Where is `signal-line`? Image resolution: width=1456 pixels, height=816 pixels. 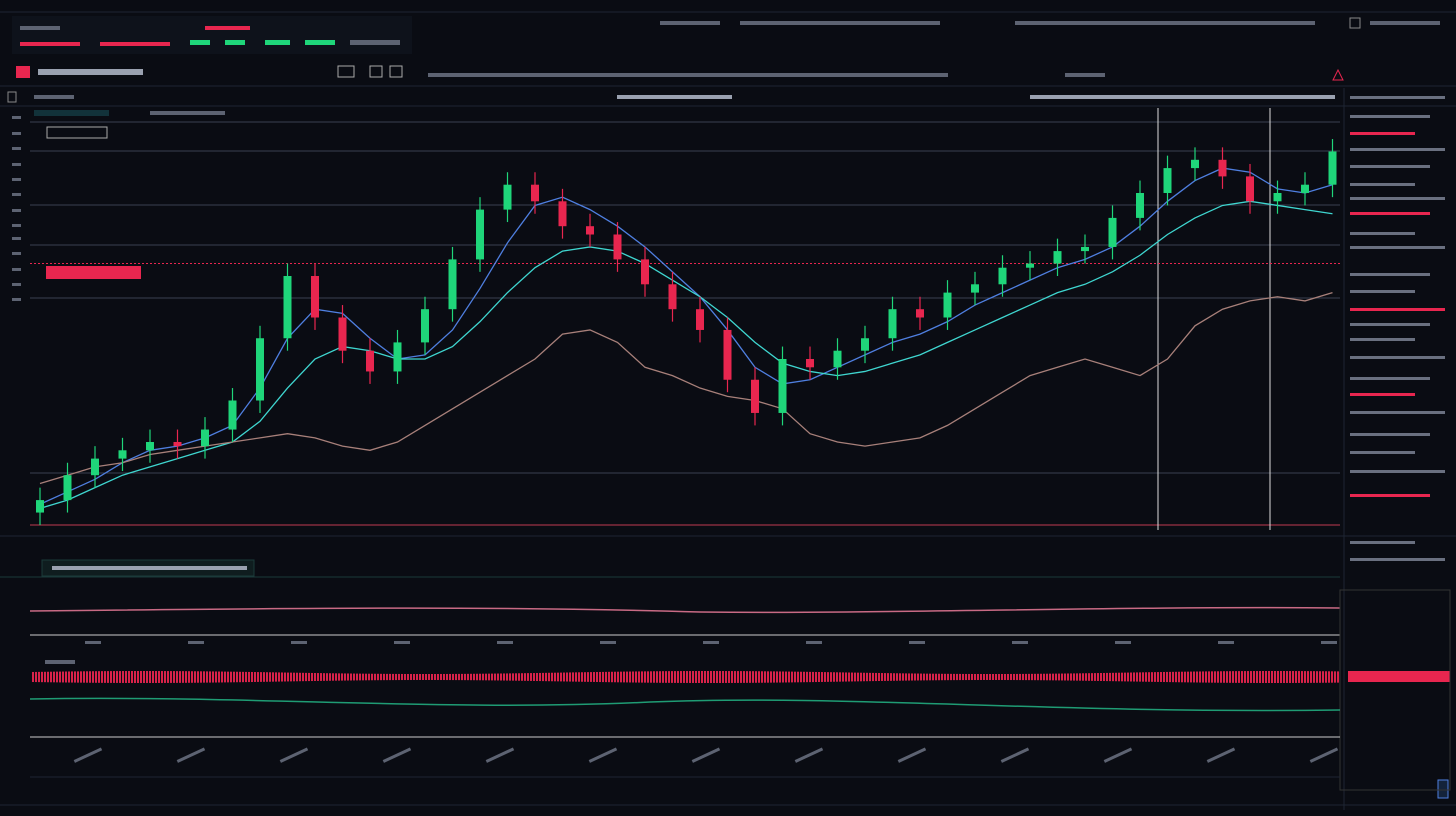 signal-line is located at coordinates (685, 704).